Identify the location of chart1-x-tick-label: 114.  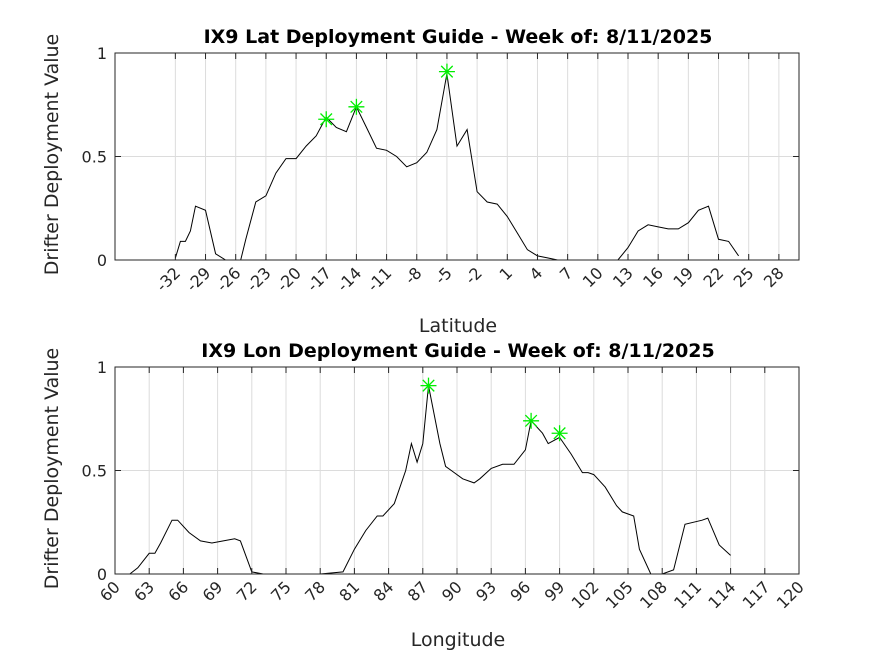
(721, 594).